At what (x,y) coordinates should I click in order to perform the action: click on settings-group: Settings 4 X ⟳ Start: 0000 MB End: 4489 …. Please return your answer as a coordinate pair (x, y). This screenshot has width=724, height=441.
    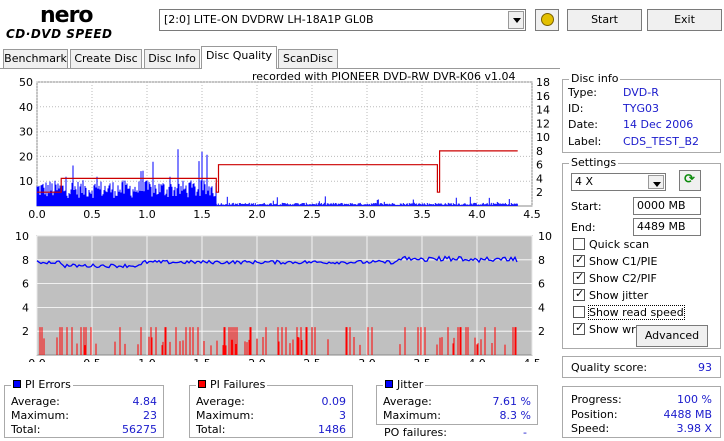
    Looking at the image, I should click on (641, 252).